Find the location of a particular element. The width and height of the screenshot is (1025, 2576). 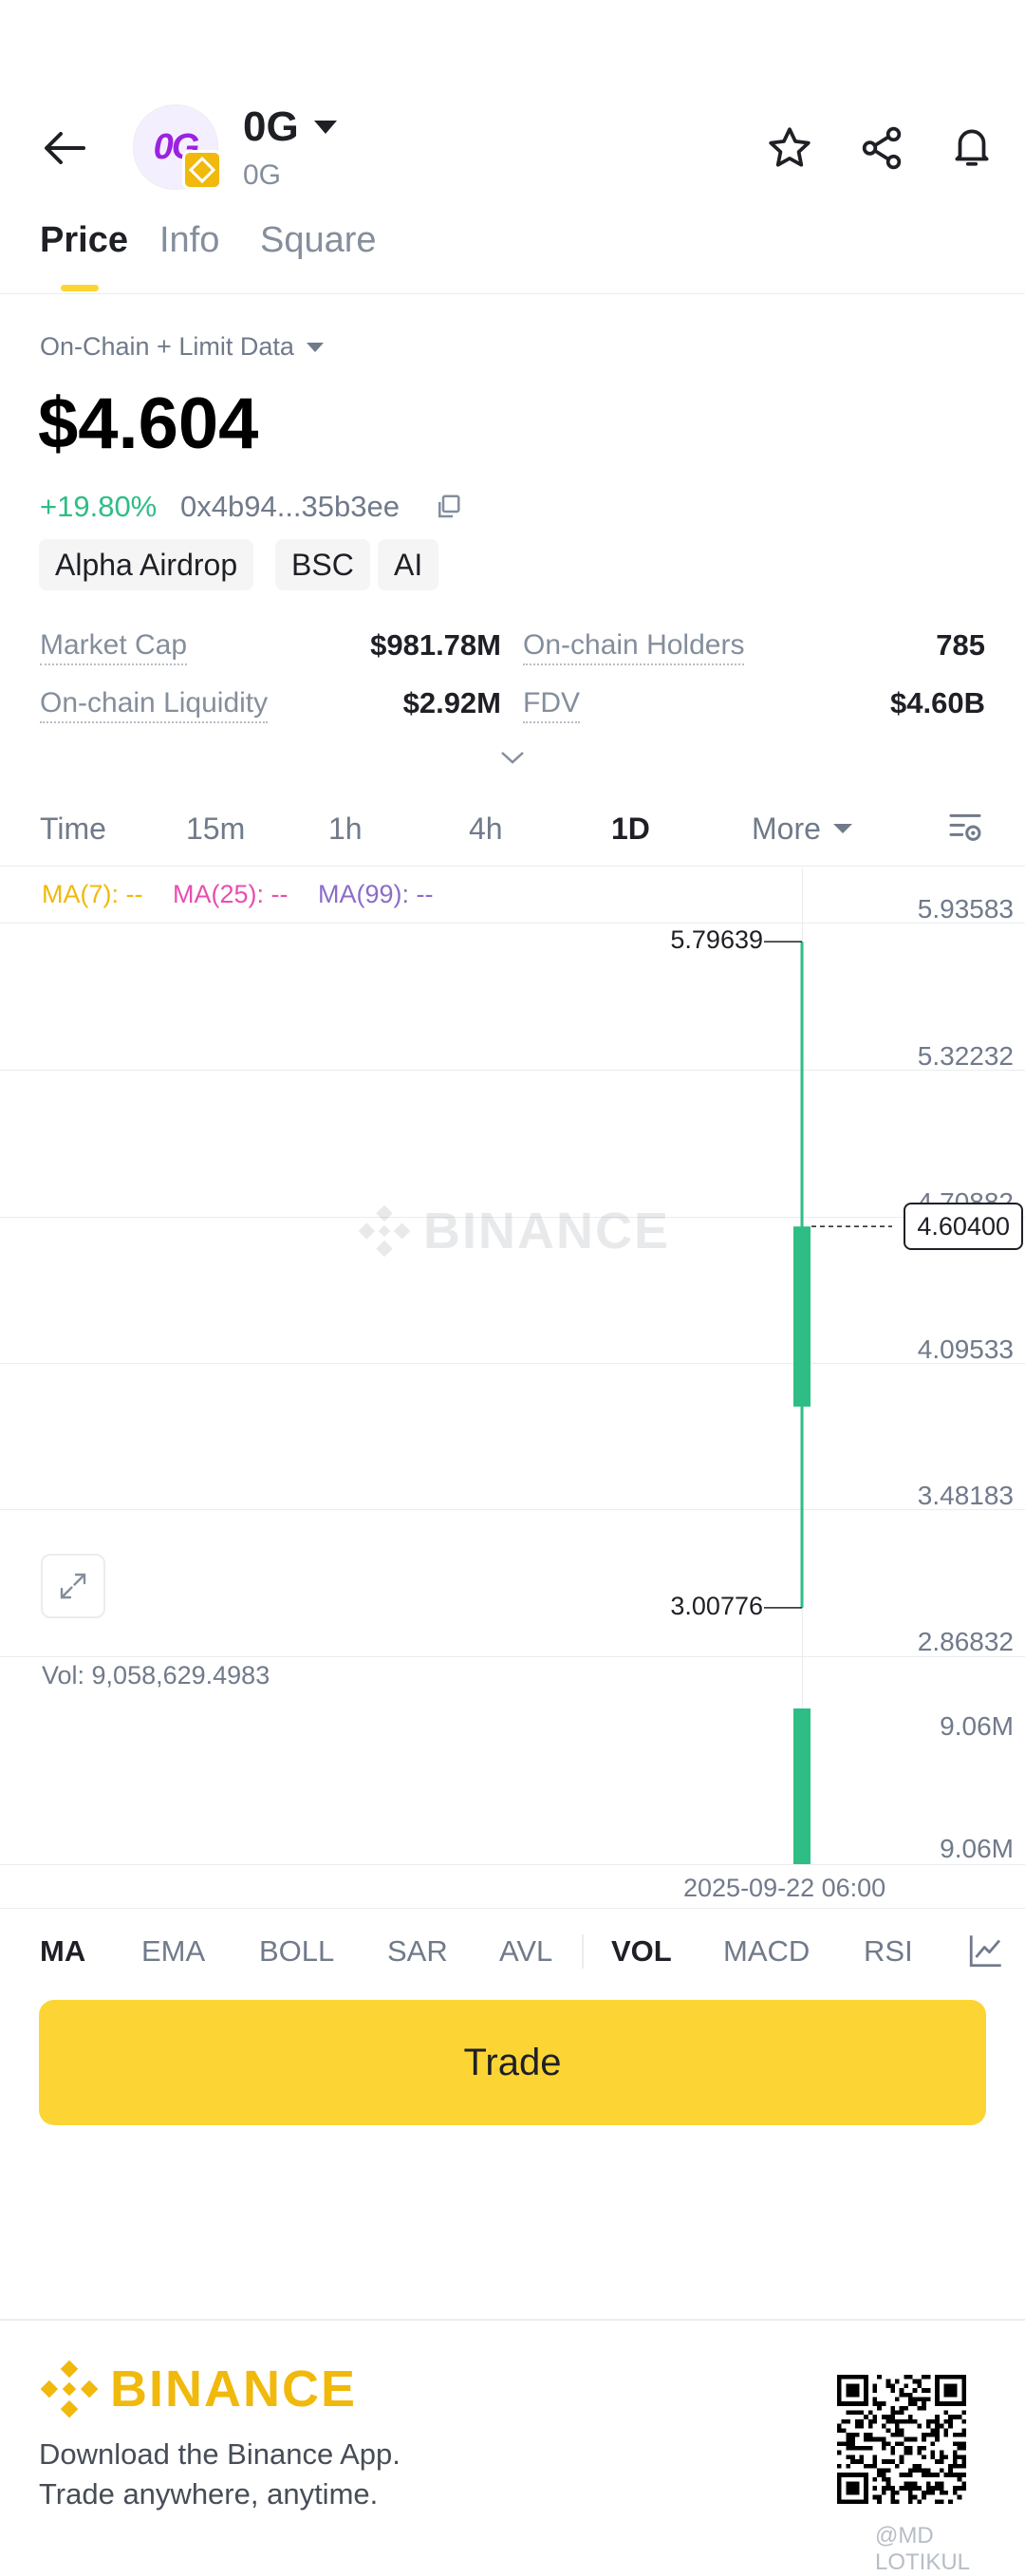

chart-settings-button is located at coordinates (965, 827).